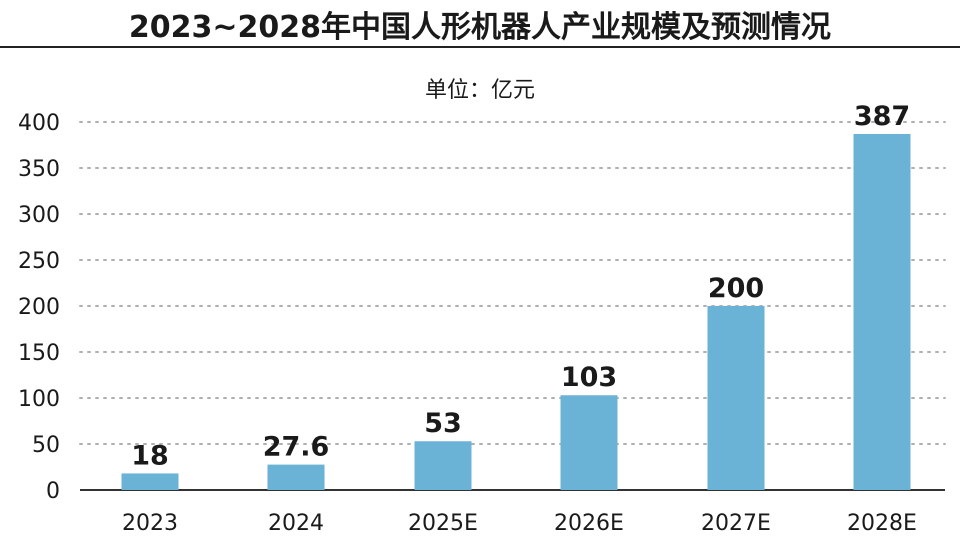 This screenshot has height=540, width=960. I want to click on bar-value-label: 18, so click(150, 455).